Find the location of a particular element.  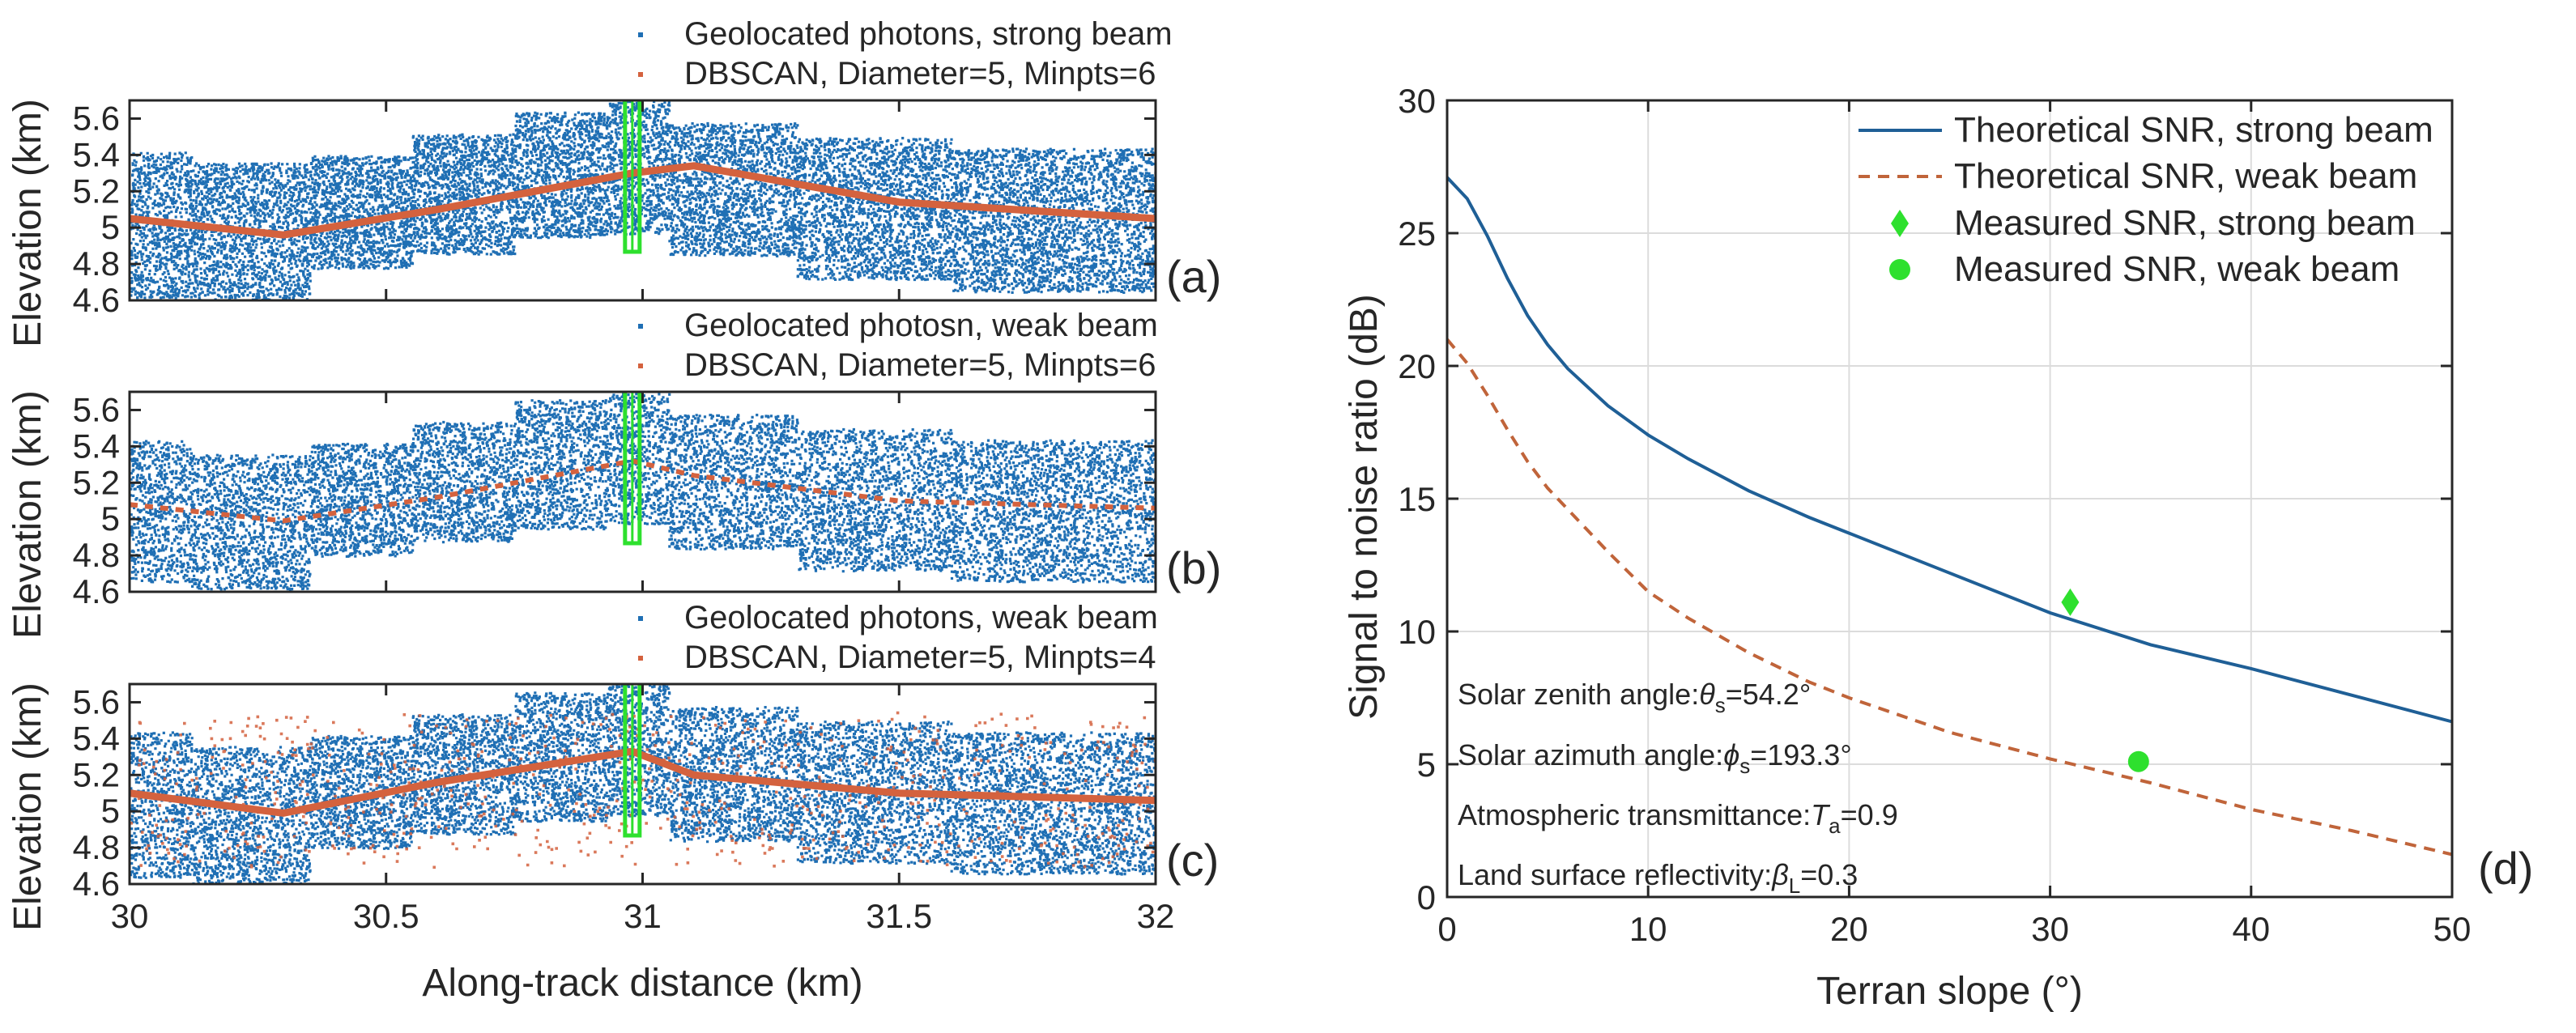

x-tick-label: 20 is located at coordinates (1849, 929).